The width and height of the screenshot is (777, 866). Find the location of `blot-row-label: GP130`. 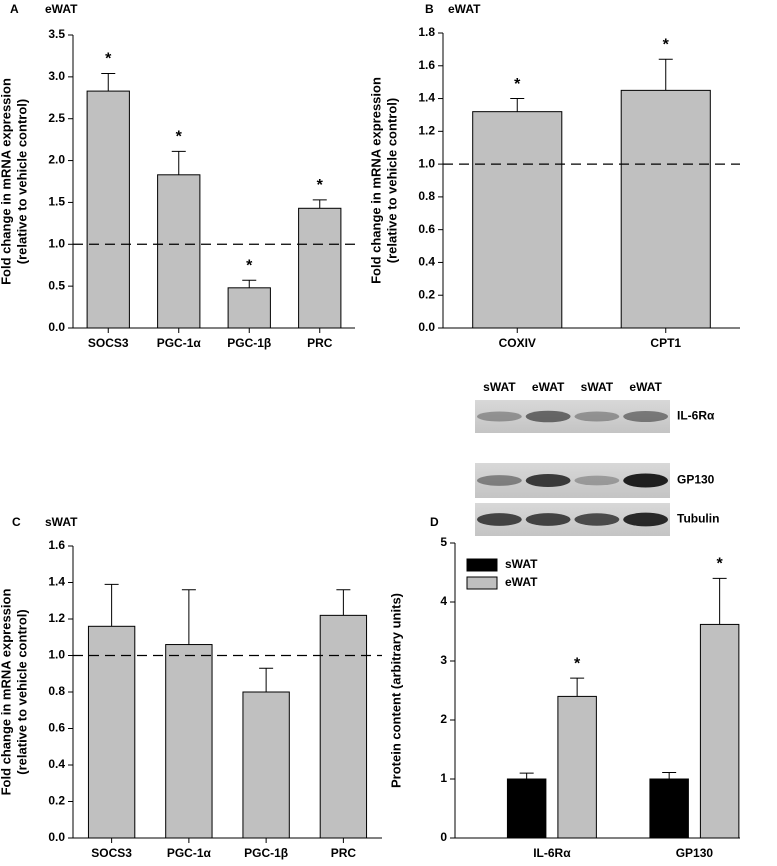

blot-row-label: GP130 is located at coordinates (696, 480).